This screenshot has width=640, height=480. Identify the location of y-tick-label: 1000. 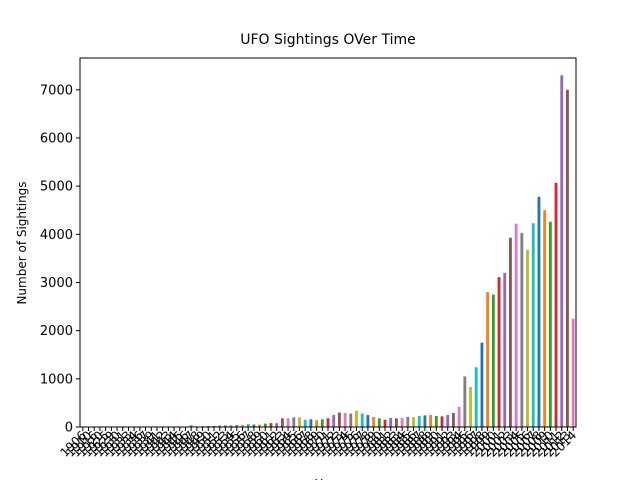
(56, 379).